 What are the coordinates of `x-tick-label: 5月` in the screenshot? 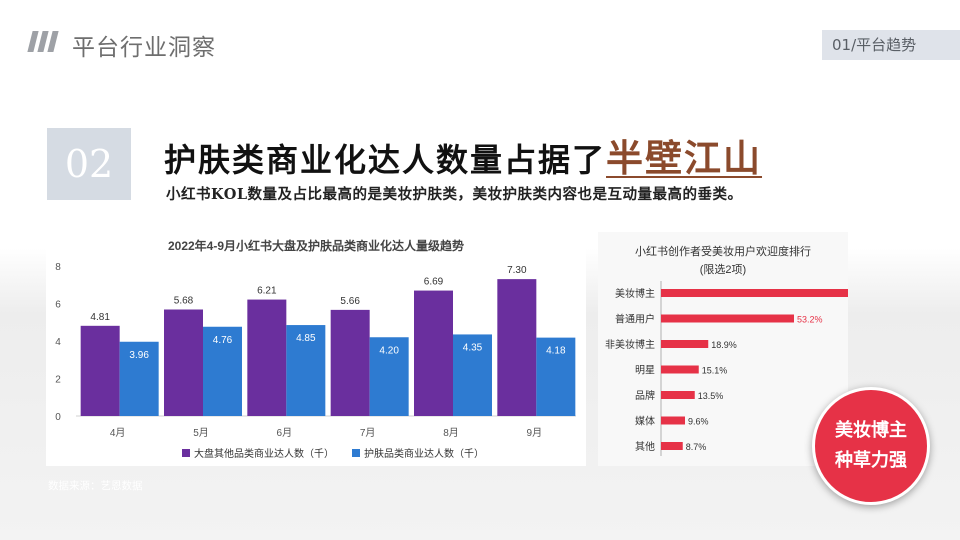 It's located at (201, 433).